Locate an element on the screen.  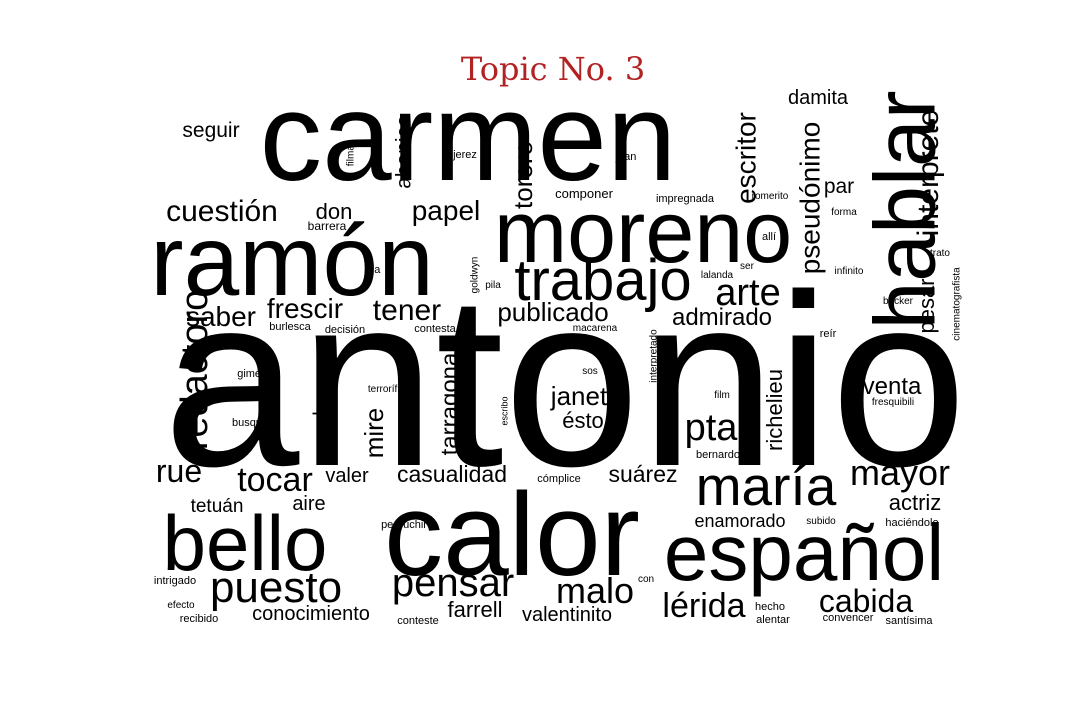
cloud-word-92: con is located at coordinates (646, 579).